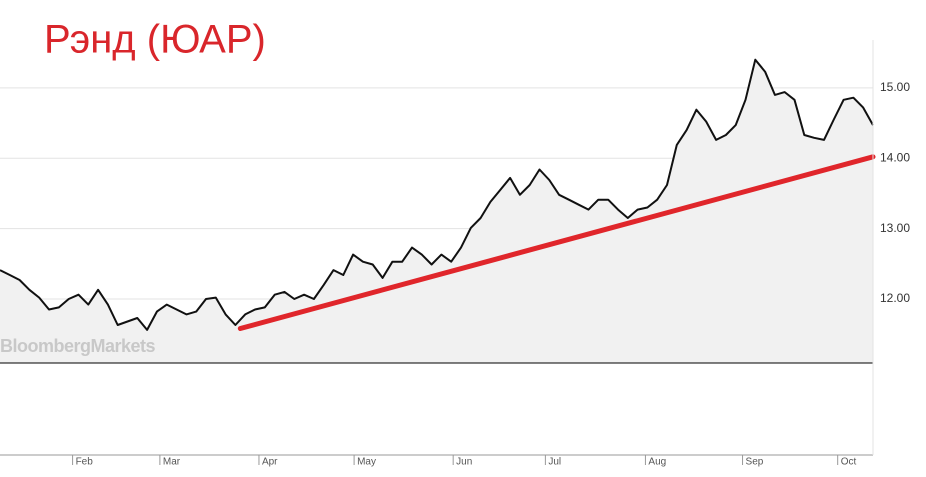 The width and height of the screenshot is (926, 477). Describe the element at coordinates (366, 462) in the screenshot. I see `x-tick-label: May` at that location.